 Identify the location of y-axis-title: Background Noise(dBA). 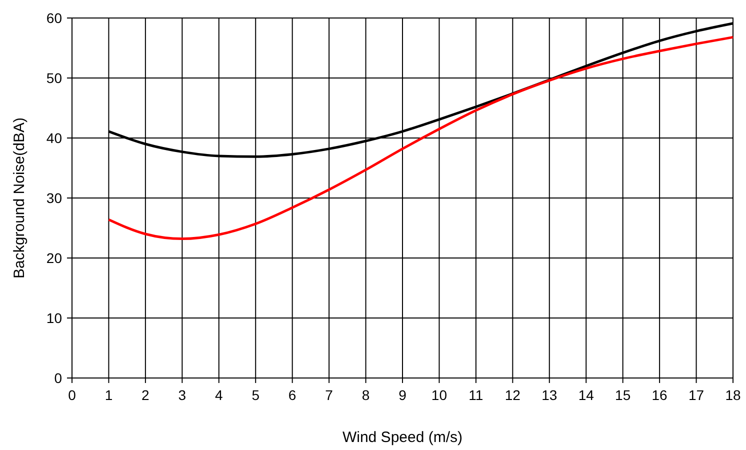
(19, 198).